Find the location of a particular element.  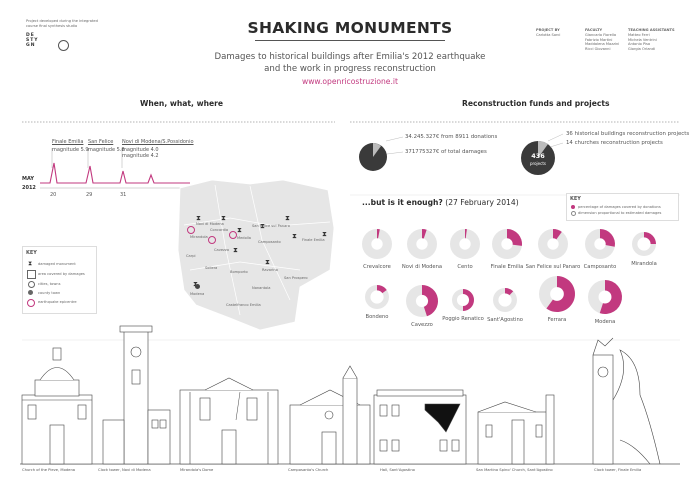

city-label: Finale Emilia is located at coordinates (507, 267).